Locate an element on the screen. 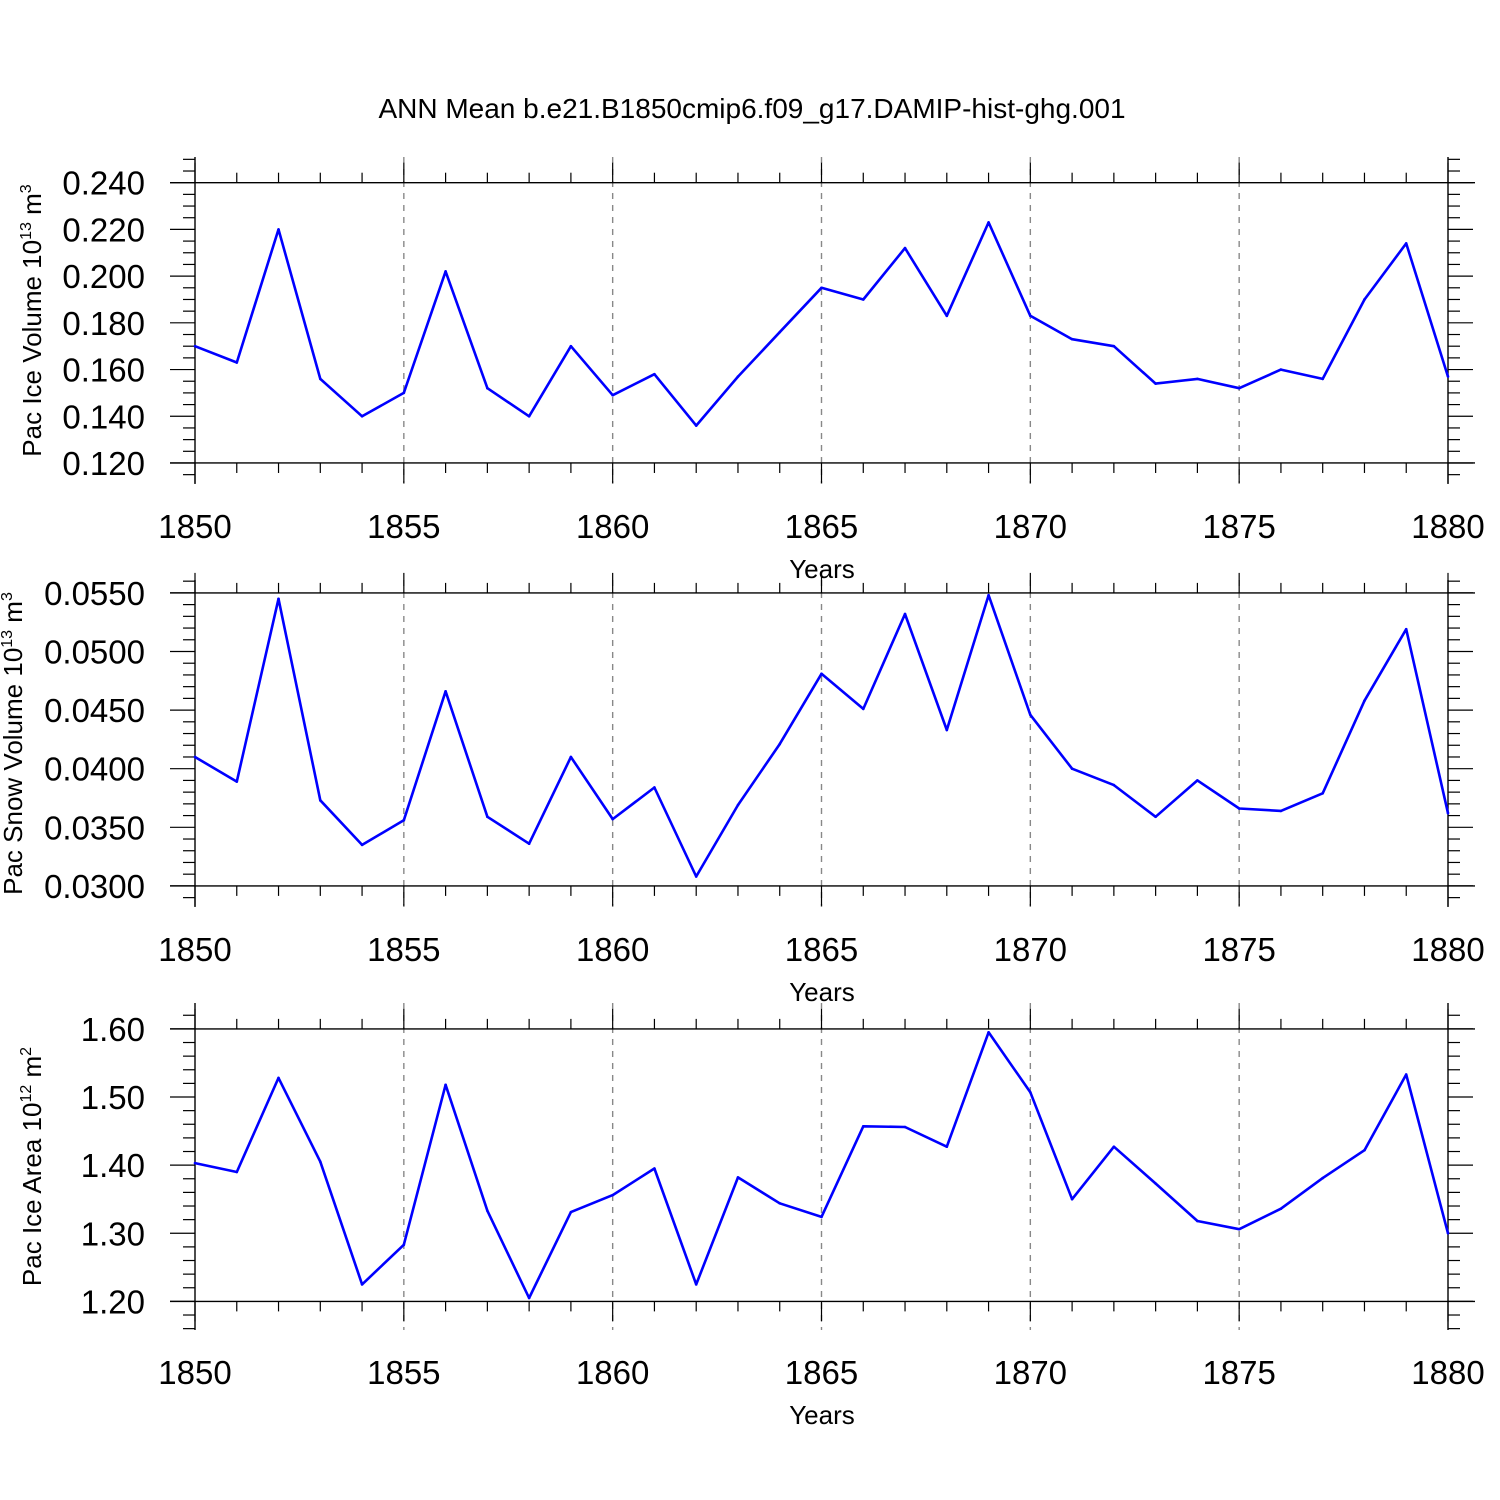  y-tick-label: 0.120 is located at coordinates (103, 463).